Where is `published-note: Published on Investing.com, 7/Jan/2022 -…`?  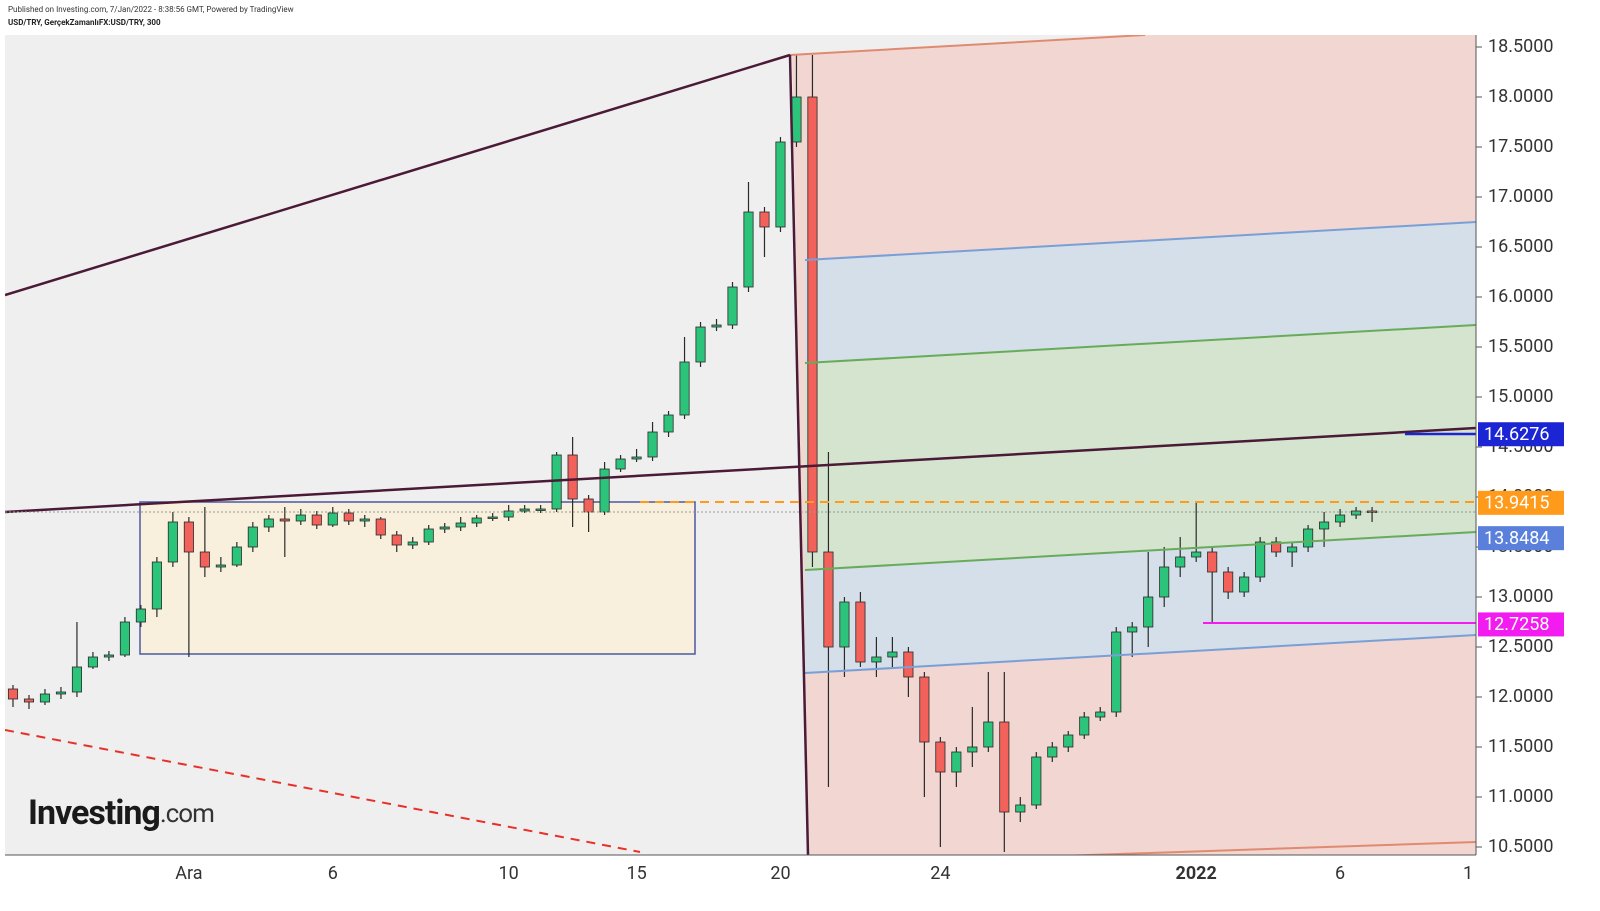
published-note: Published on Investing.com, 7/Jan/2022 -… is located at coordinates (151, 9).